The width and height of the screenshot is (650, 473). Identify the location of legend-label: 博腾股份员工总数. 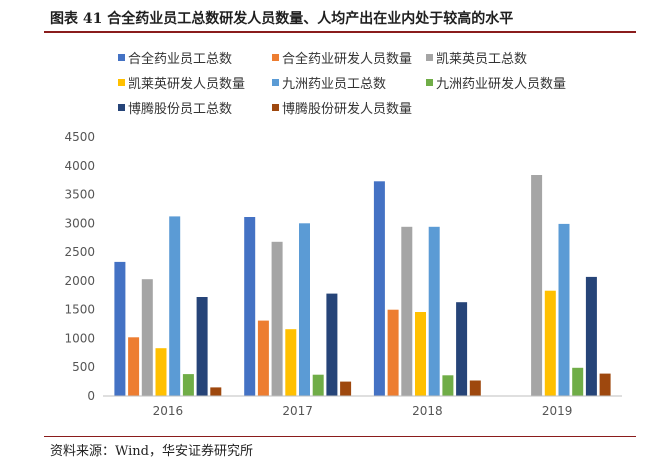
(180, 109).